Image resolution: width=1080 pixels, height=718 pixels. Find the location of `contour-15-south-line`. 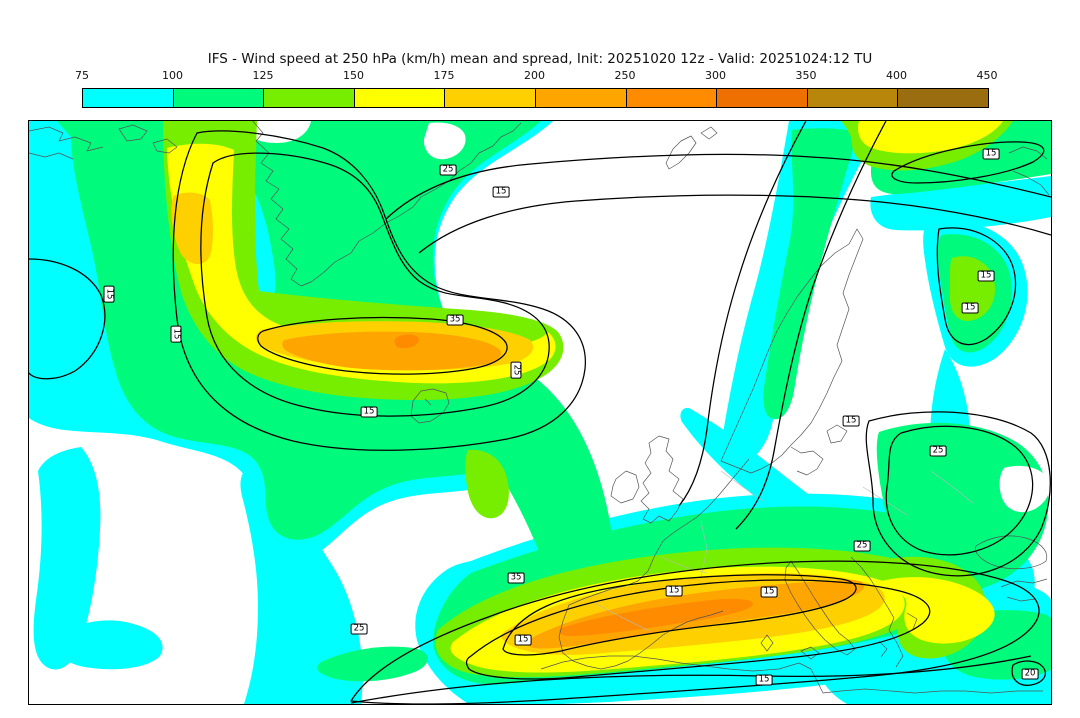

contour-15-south-line is located at coordinates (691, 679).